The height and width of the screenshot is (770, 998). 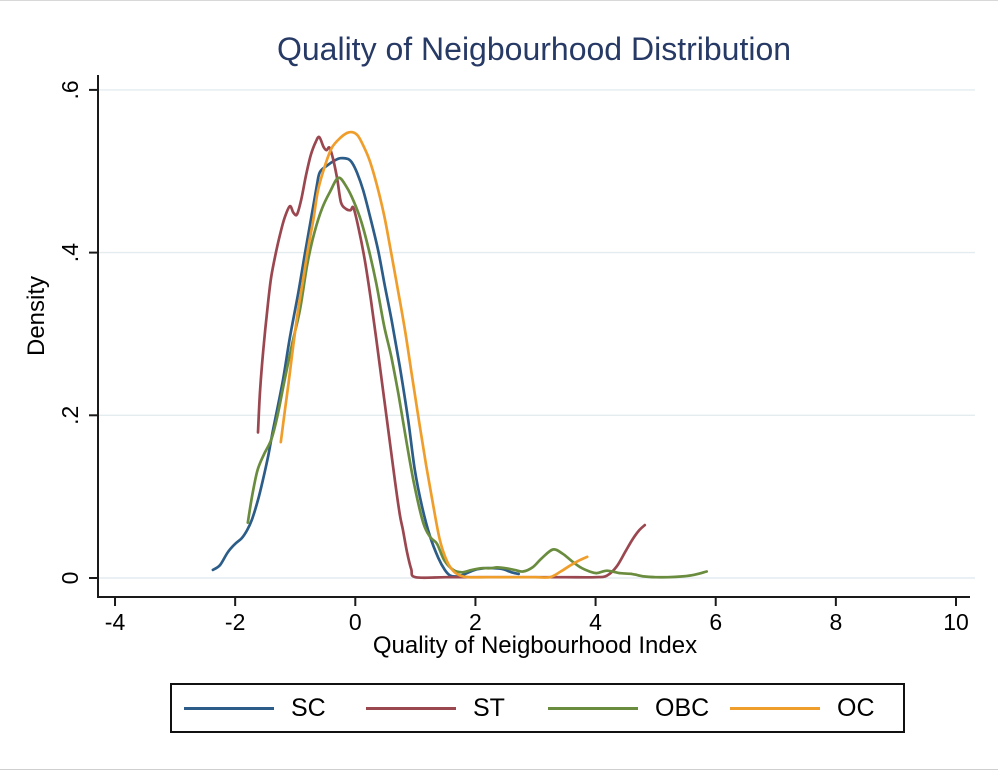 What do you see at coordinates (956, 622) in the screenshot?
I see `x-tick-label: 10` at bounding box center [956, 622].